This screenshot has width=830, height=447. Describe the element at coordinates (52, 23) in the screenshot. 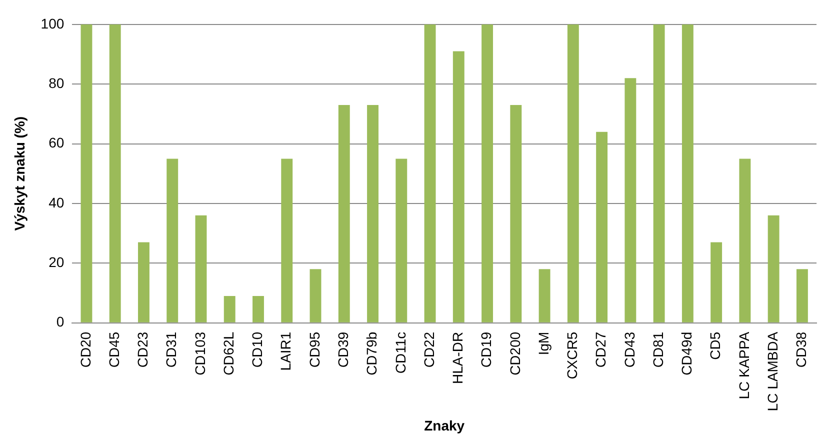

I see `y-tick-label: 100` at that location.